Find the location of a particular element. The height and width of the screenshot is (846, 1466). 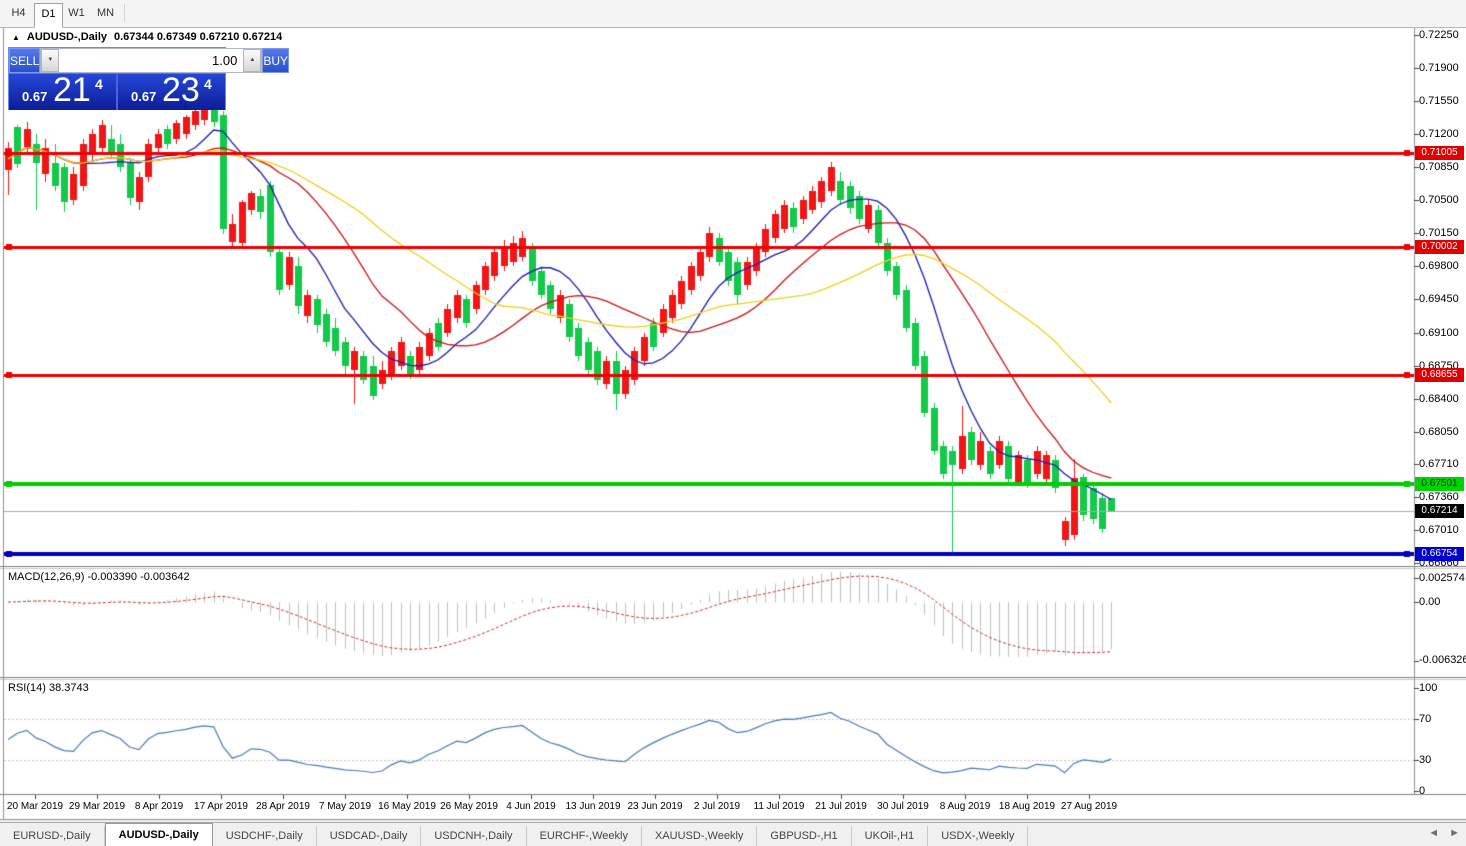

date-label: 7 May 2019 is located at coordinates (345, 806).